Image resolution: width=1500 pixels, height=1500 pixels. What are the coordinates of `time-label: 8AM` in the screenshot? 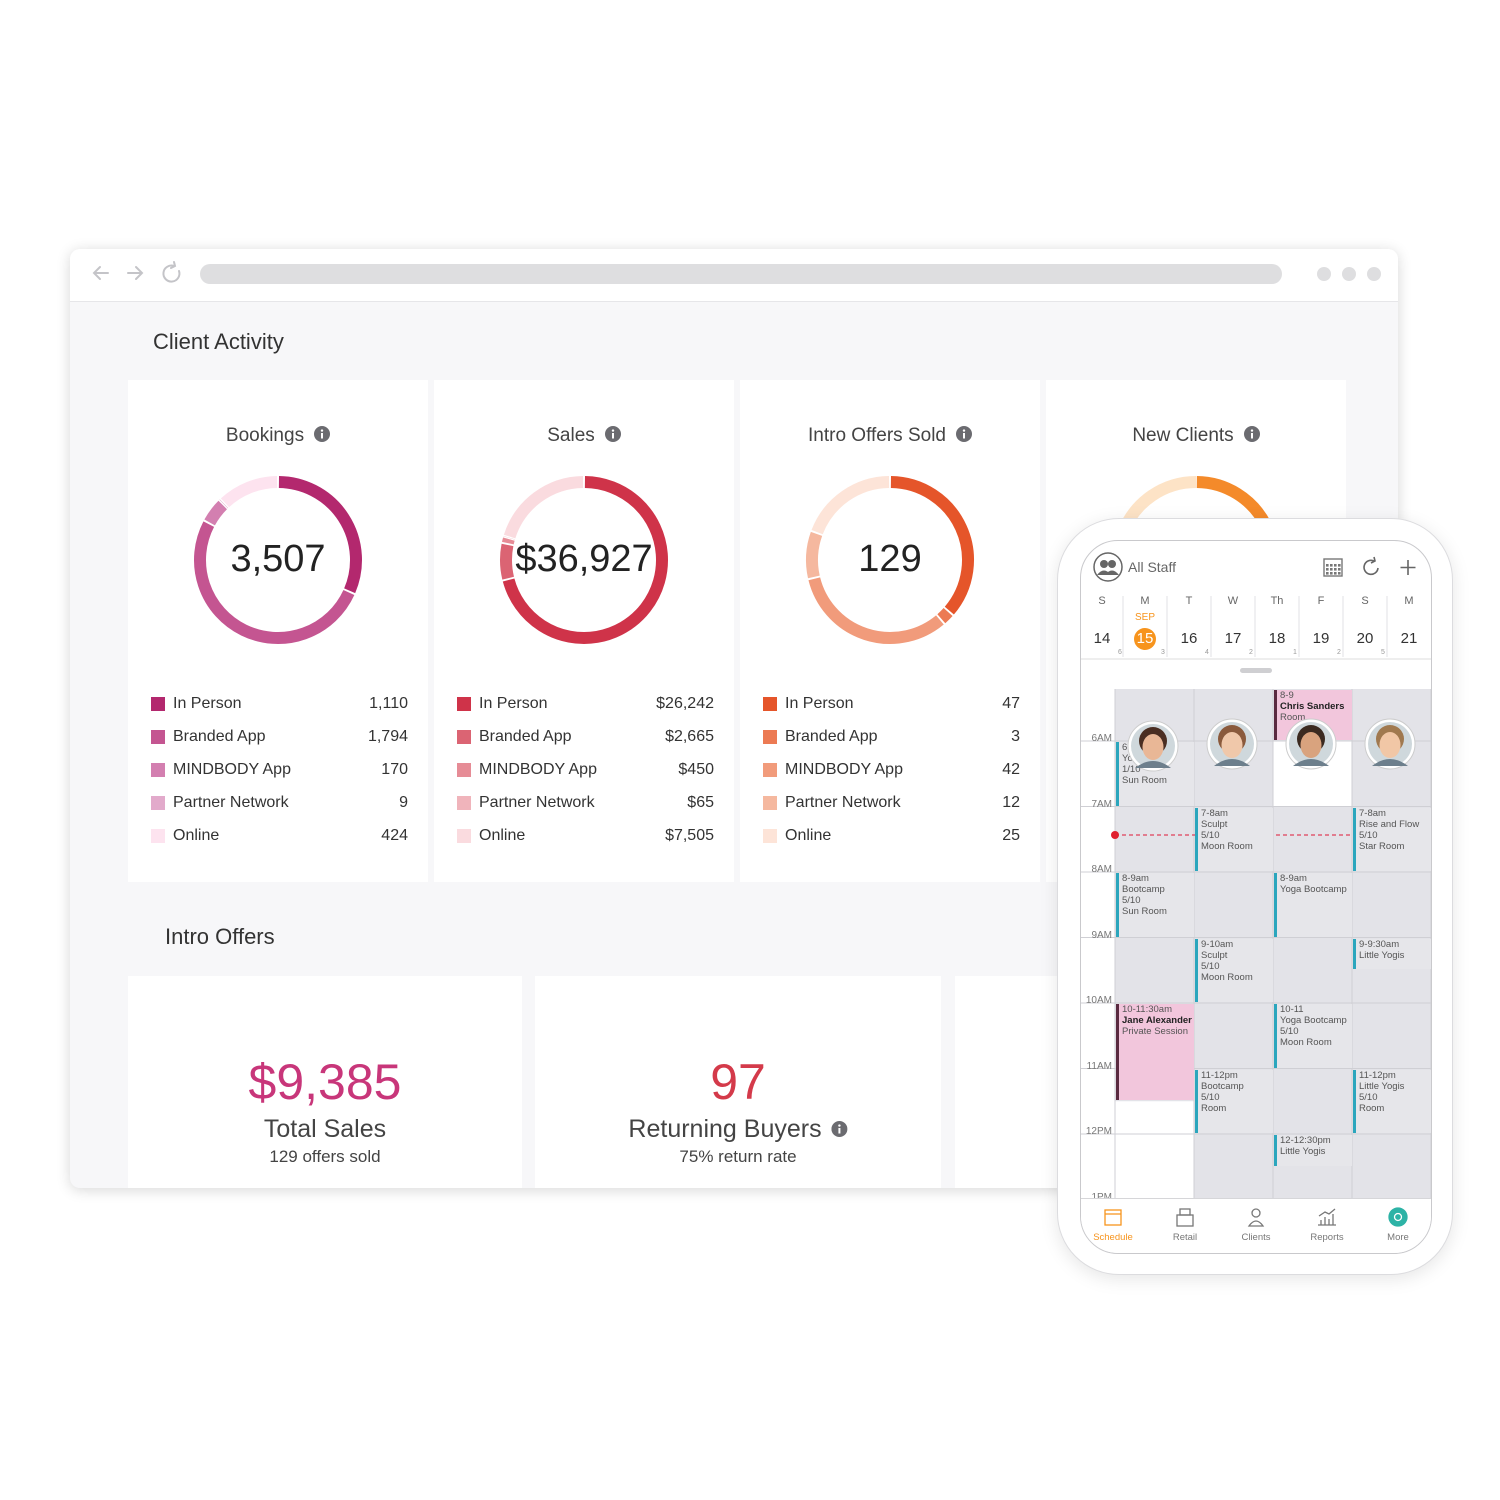 It's located at (1101, 869).